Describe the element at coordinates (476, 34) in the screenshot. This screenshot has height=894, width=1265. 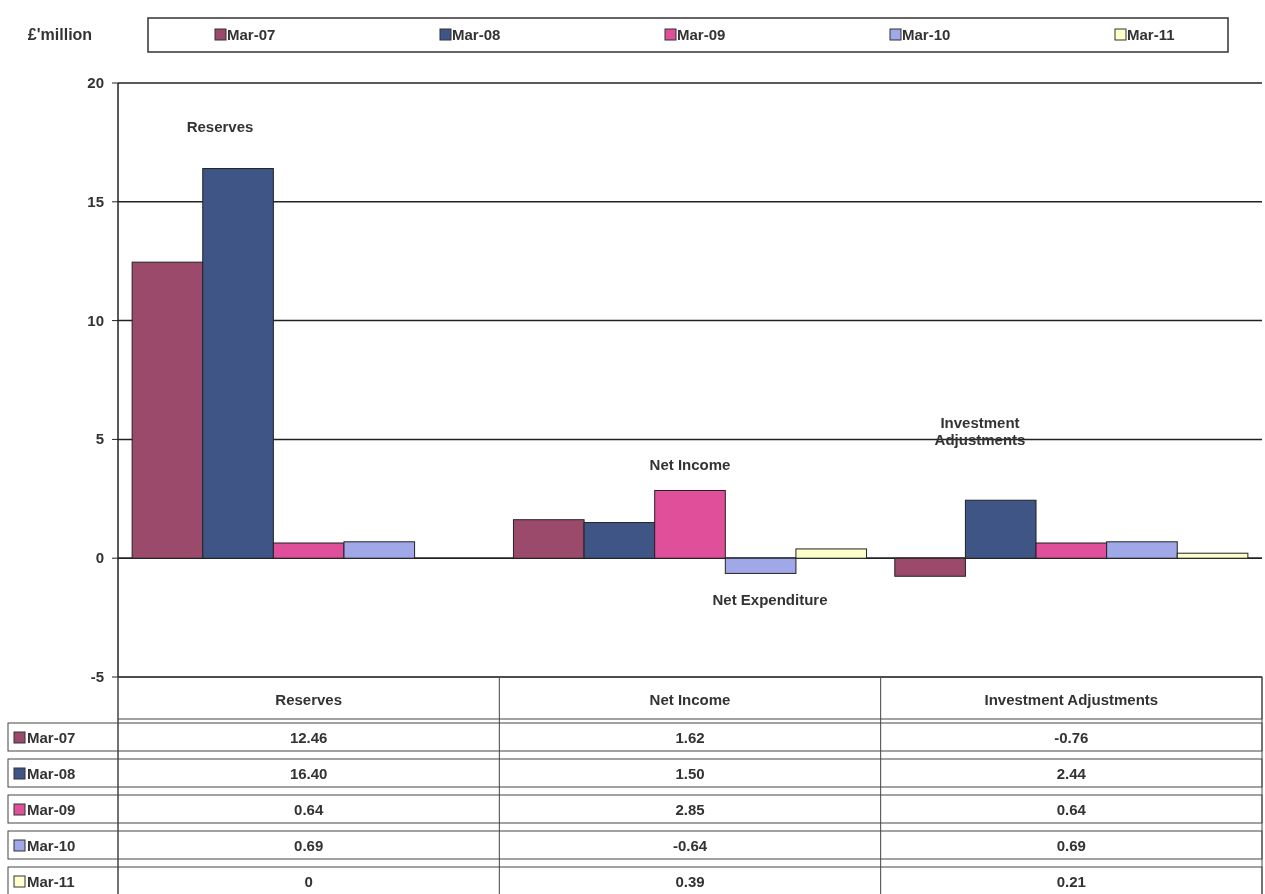
I see `legend-label: Mar-08` at that location.